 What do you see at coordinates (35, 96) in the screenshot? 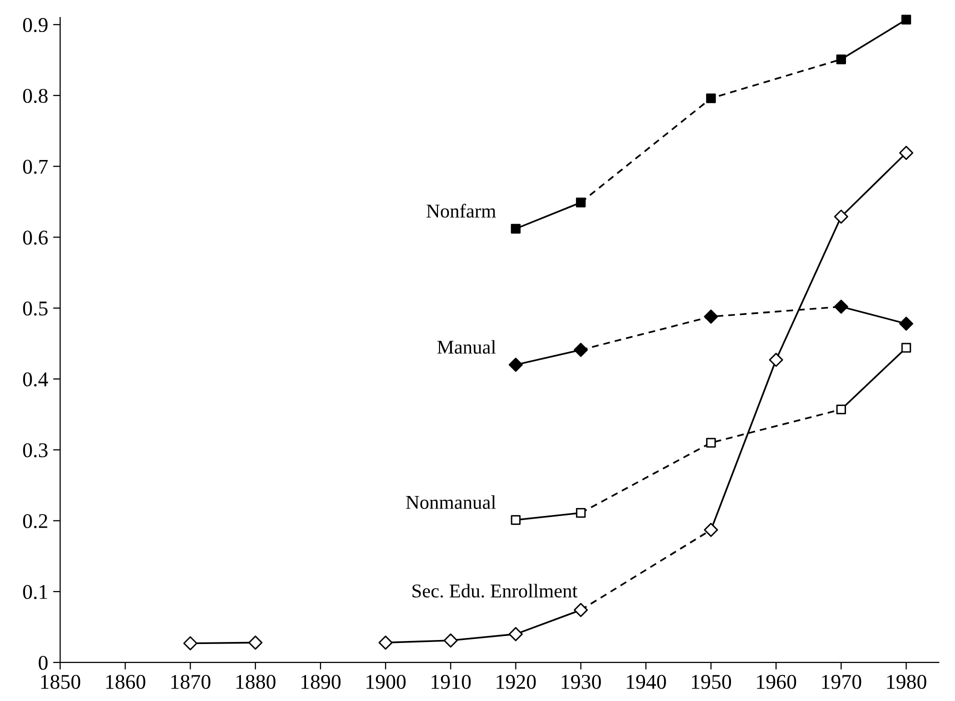
I see `y-tick-label: 0.8` at bounding box center [35, 96].